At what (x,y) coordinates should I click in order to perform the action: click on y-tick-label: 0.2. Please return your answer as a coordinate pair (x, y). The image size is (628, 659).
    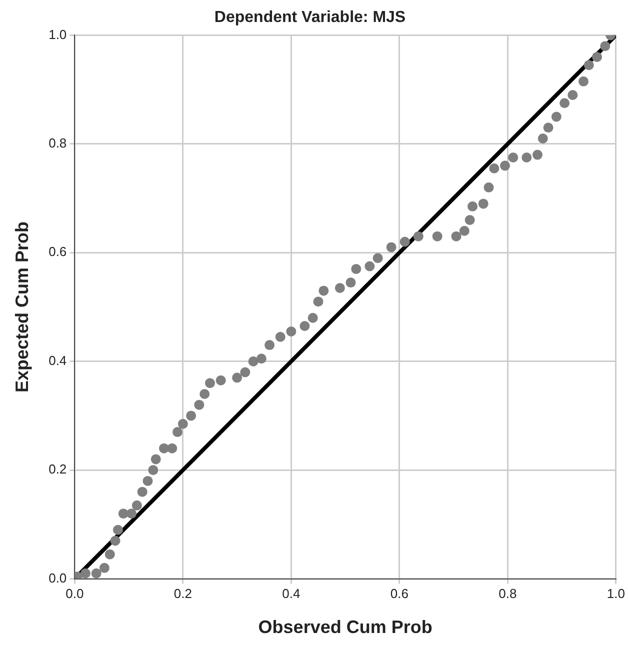
    Looking at the image, I should click on (57, 469).